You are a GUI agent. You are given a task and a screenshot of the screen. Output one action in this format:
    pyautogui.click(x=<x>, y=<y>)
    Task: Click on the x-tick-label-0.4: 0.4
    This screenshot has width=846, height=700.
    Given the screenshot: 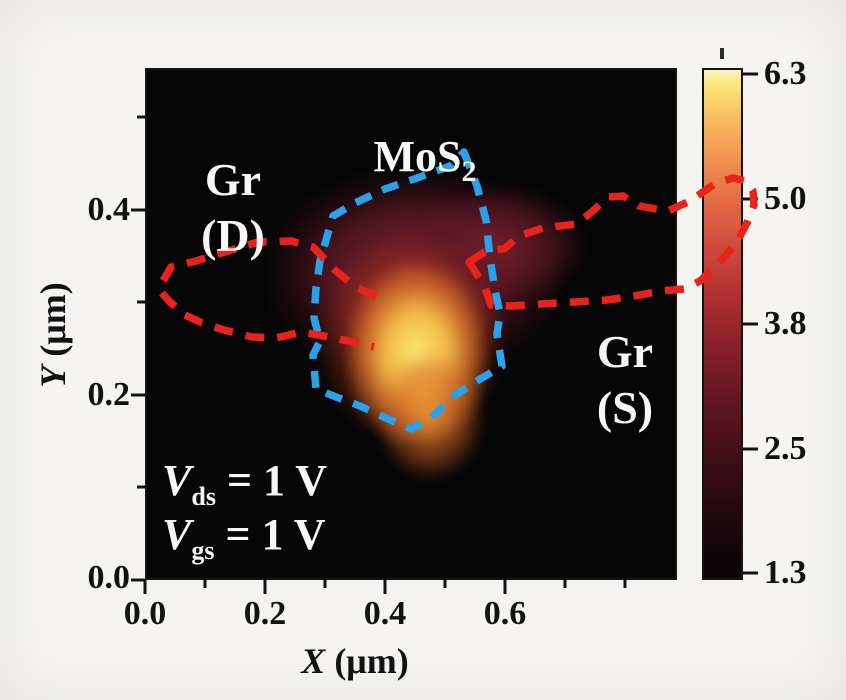 What is the action you would take?
    pyautogui.click(x=385, y=613)
    